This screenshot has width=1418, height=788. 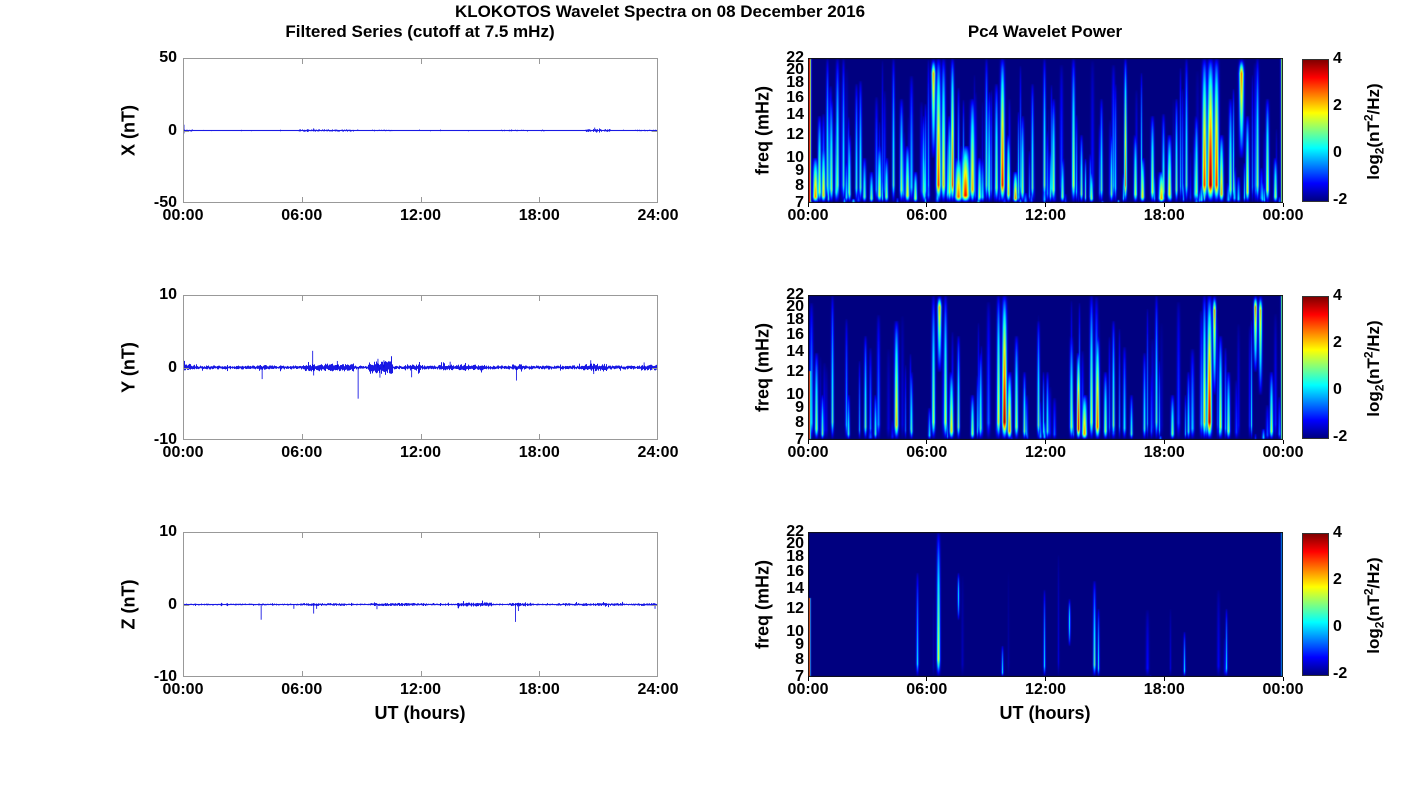 I want to click on y-axis-label: Z (nT), so click(x=128, y=604).